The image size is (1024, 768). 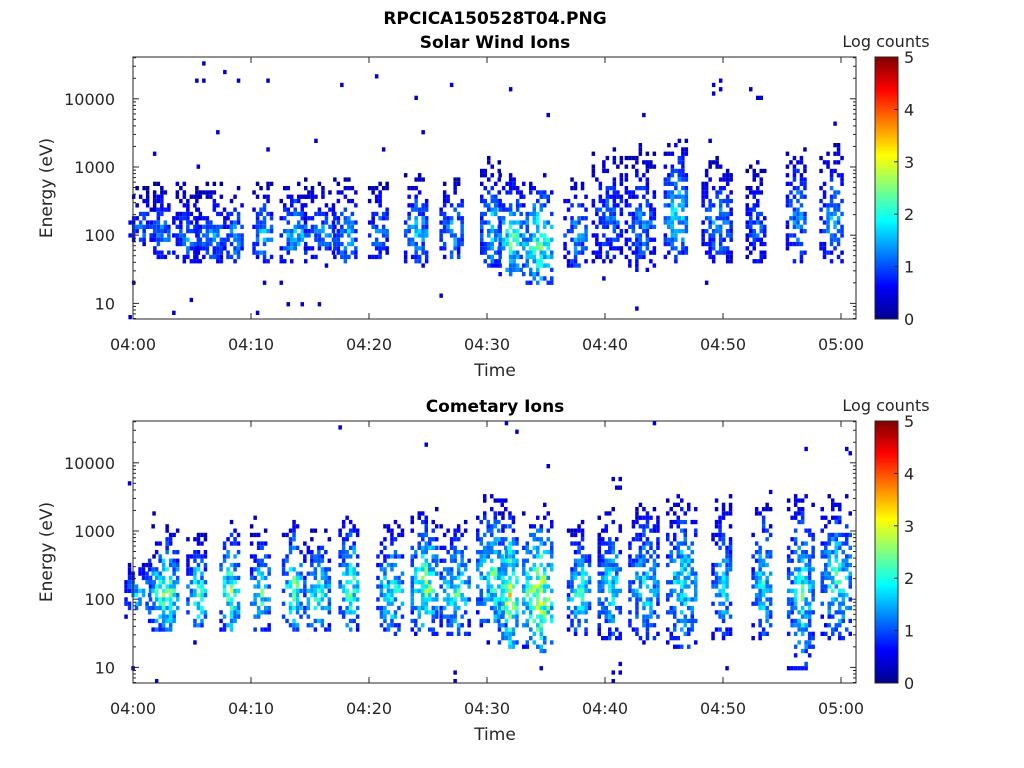 I want to click on x-tick-label: 04:10, so click(x=251, y=344).